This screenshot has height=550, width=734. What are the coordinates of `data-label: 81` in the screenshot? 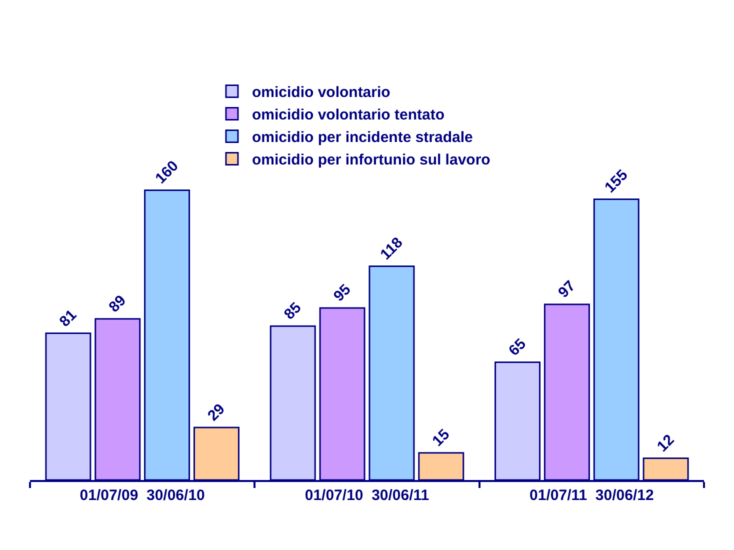 It's located at (68, 318).